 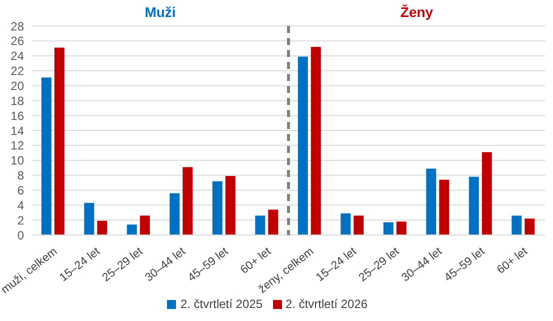 What do you see at coordinates (17, 131) in the screenshot?
I see `y-tick-label: 14` at bounding box center [17, 131].